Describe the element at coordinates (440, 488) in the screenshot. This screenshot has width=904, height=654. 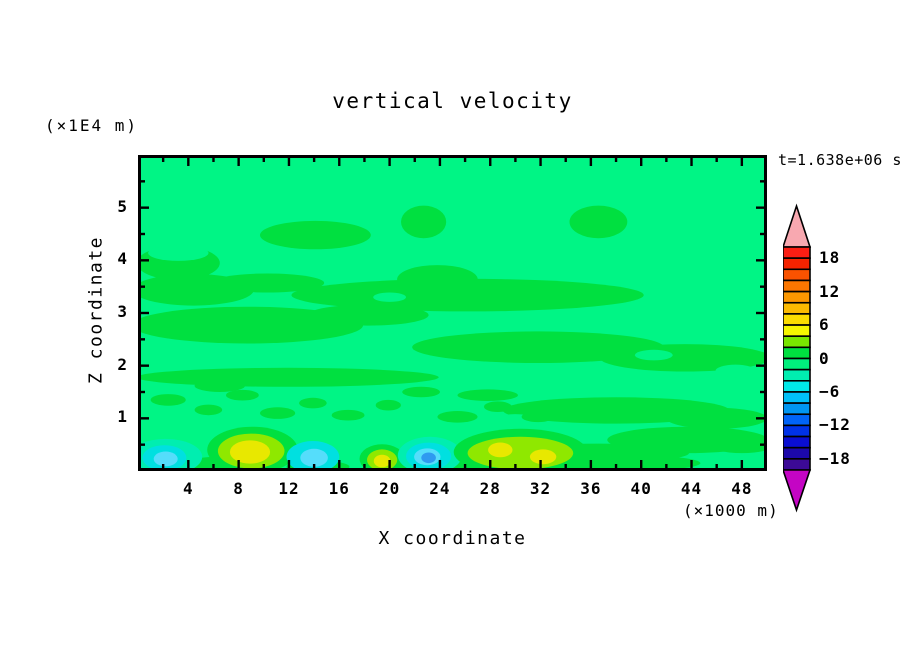
I see `x-tick-label: 24` at that location.